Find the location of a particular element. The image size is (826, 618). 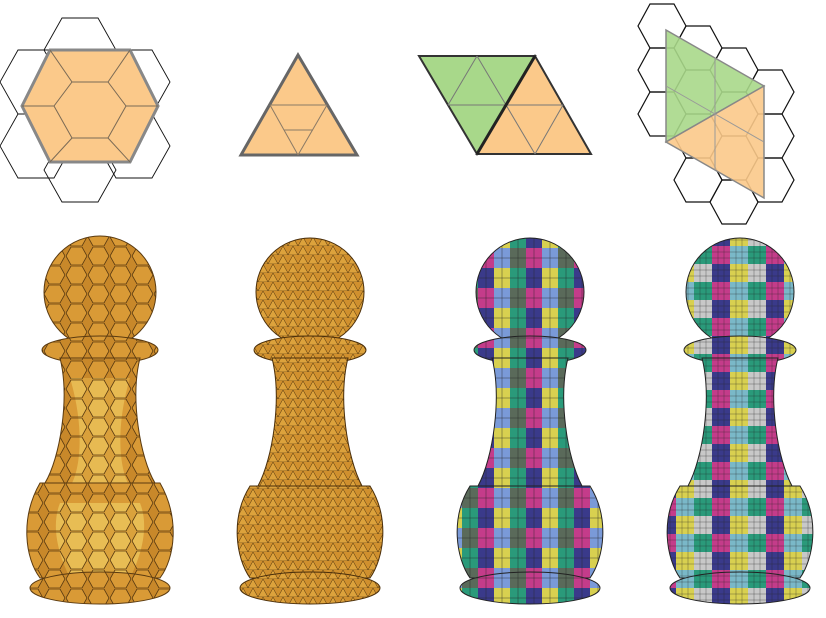

pawn-colored-patches is located at coordinates (530, 421).